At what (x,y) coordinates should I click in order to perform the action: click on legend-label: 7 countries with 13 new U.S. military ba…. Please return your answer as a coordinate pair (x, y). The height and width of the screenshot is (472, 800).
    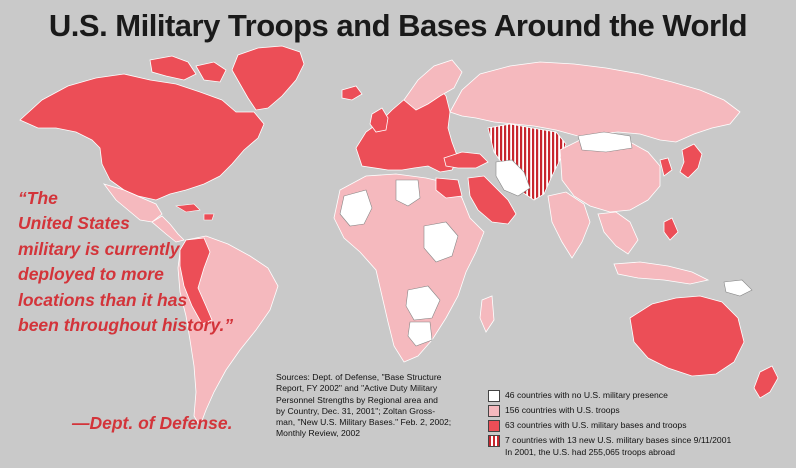
    Looking at the image, I should click on (618, 440).